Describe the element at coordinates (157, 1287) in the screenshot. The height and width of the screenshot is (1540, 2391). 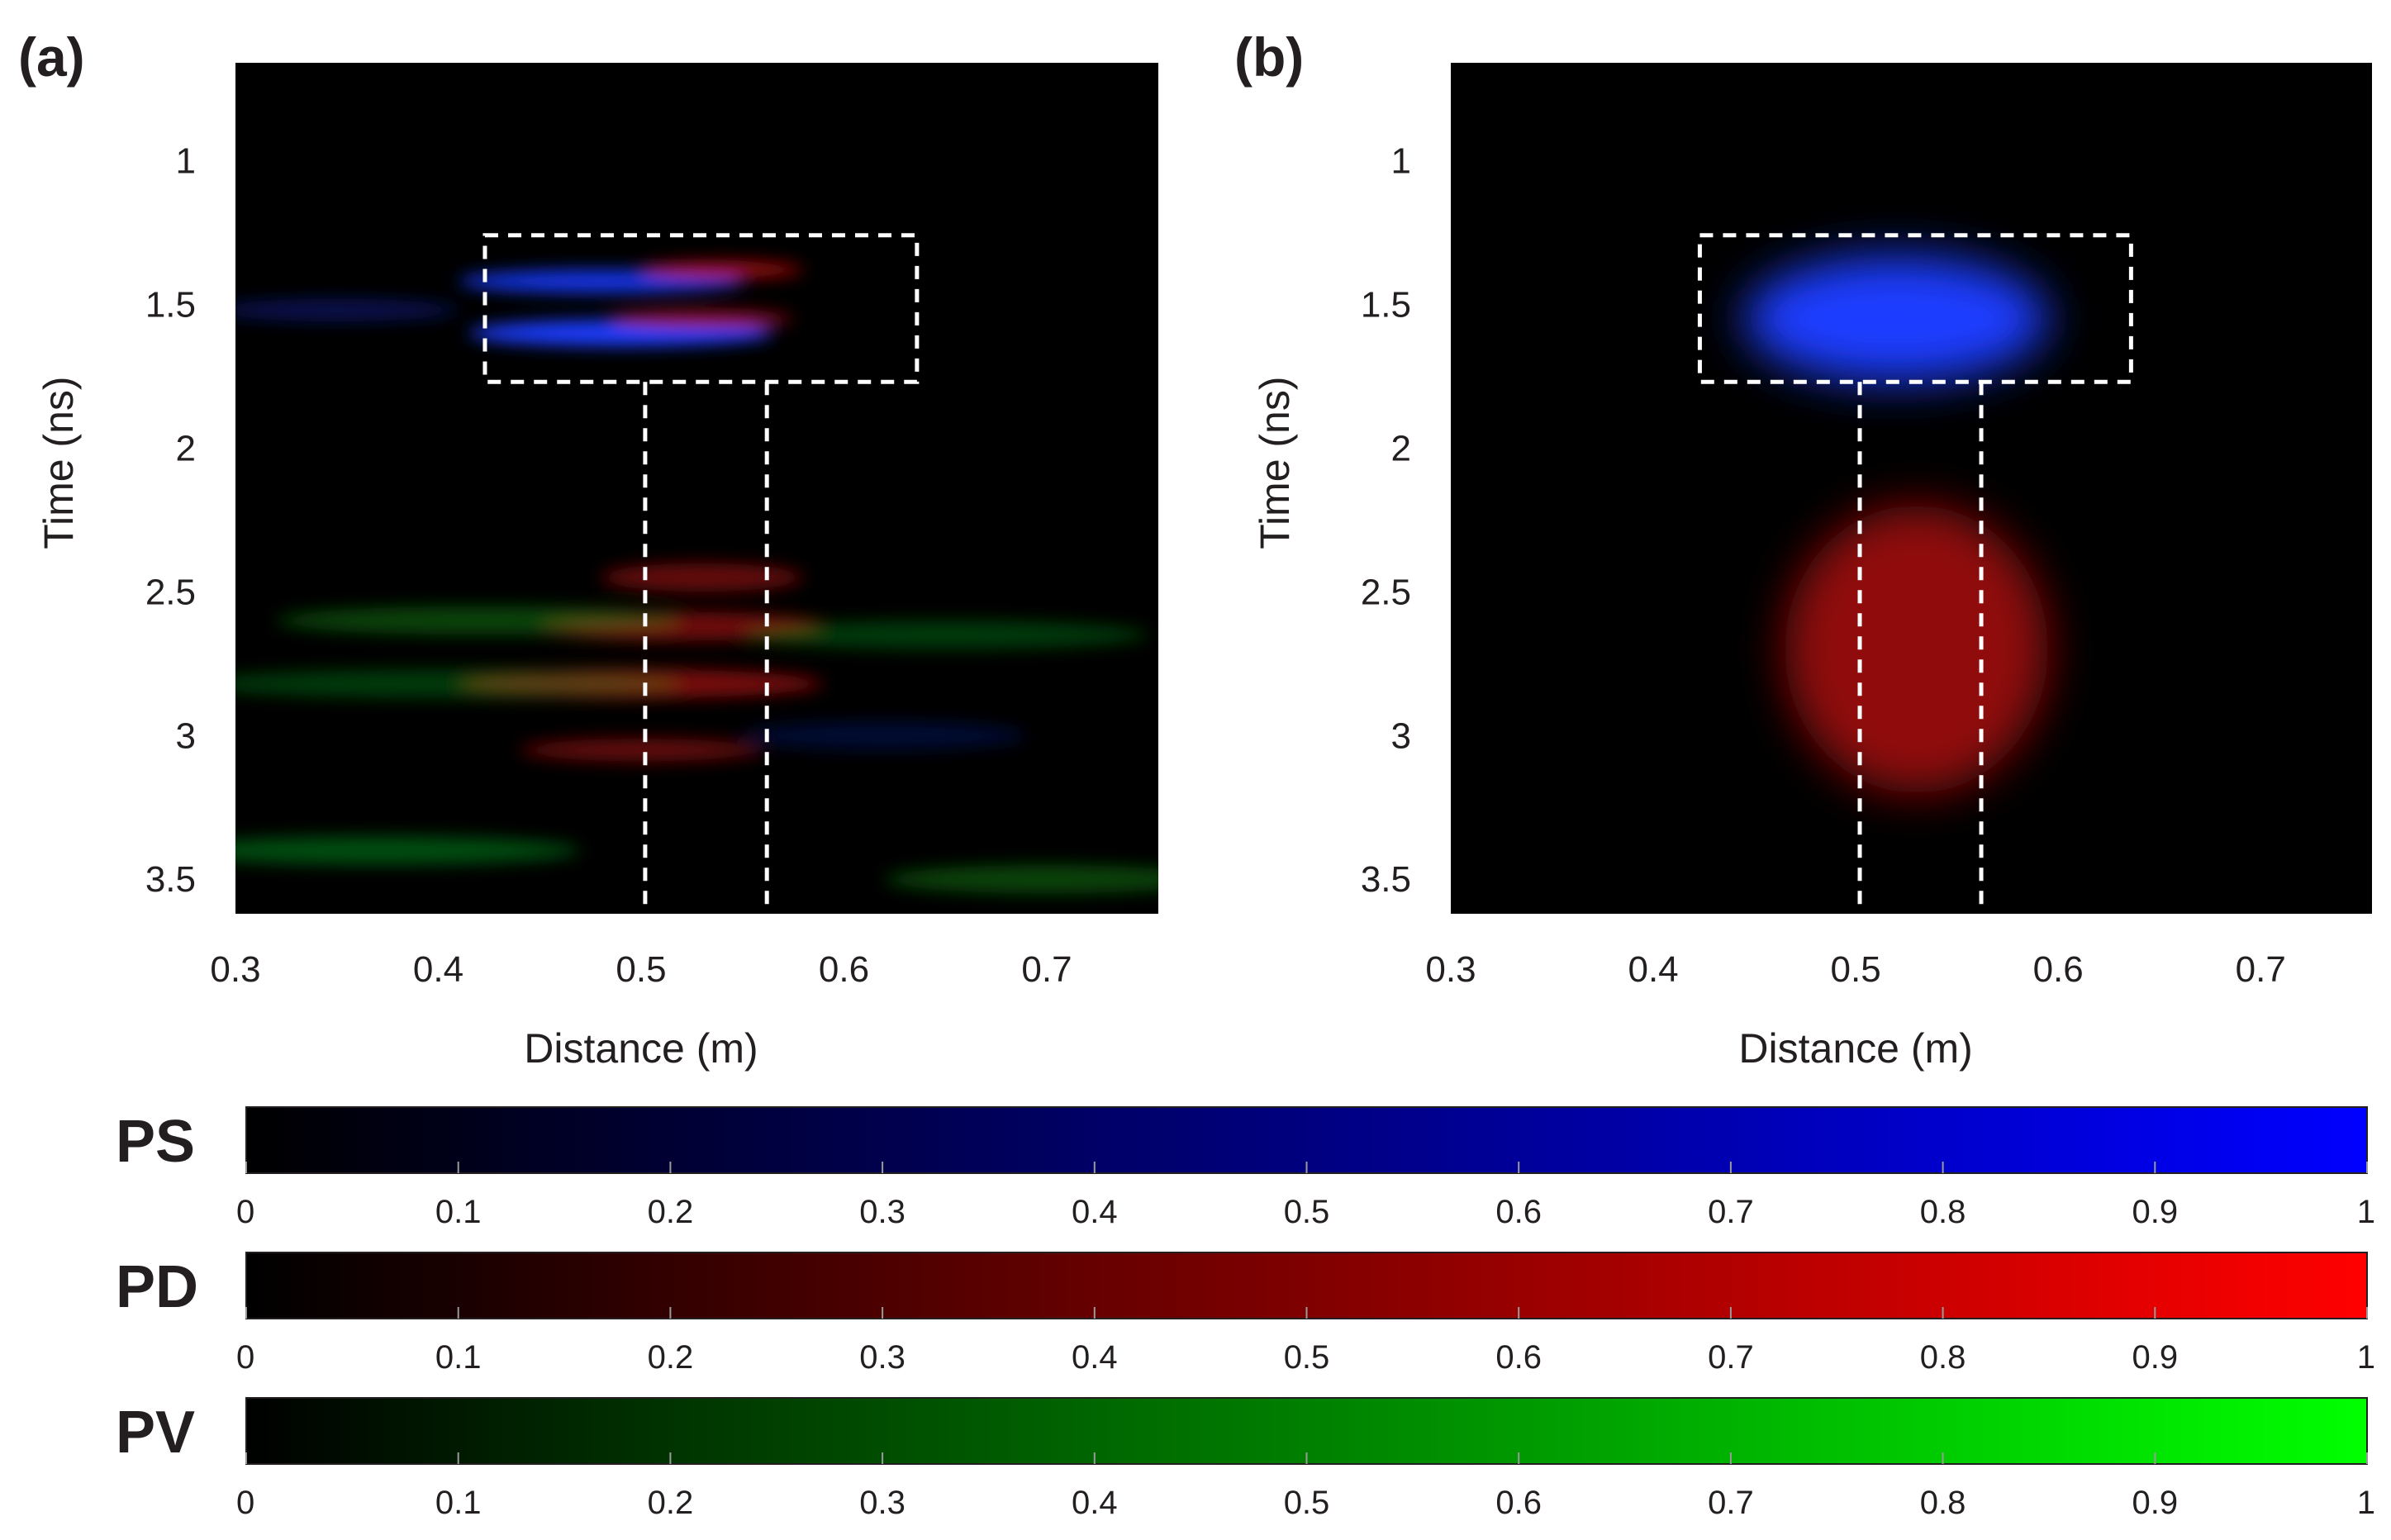
I see `colorbar-name: PD` at that location.